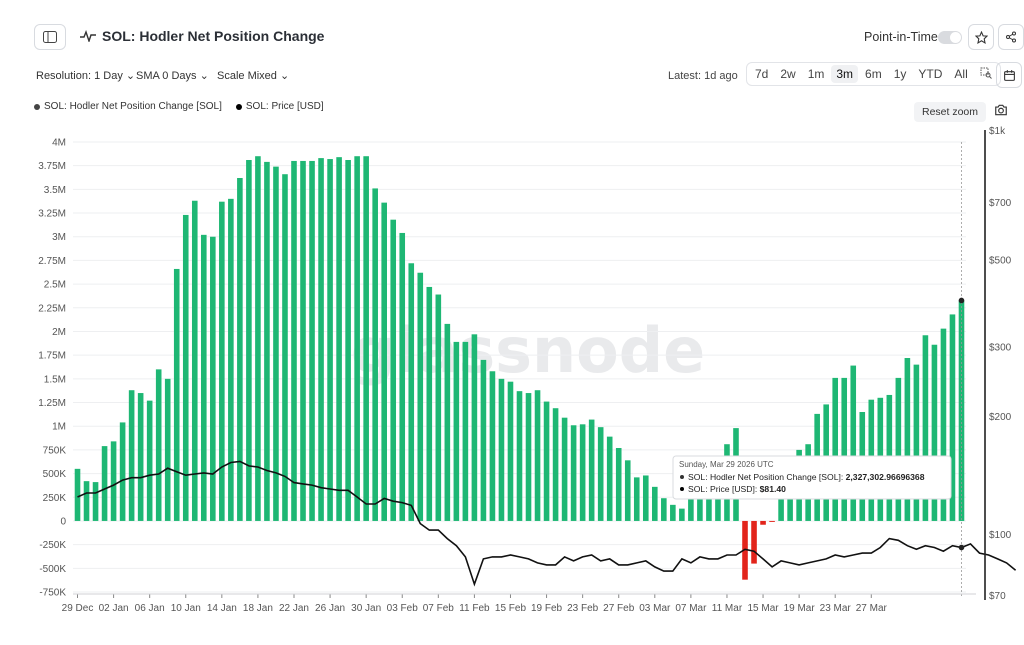 The height and width of the screenshot is (645, 1024). I want to click on range-ytd: YTD, so click(930, 74).